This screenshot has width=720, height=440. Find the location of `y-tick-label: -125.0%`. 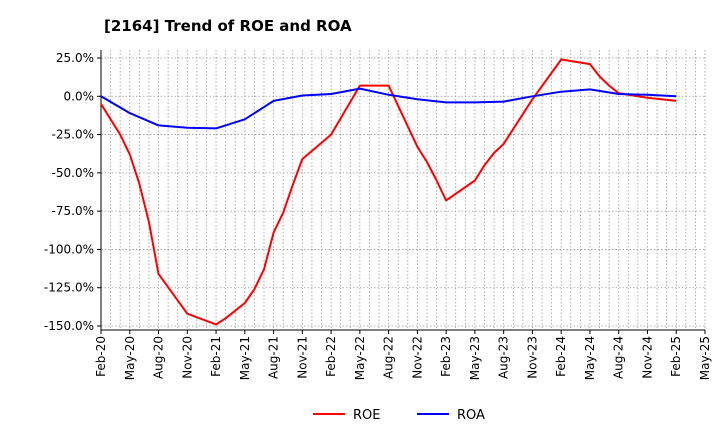

y-tick-label: -125.0% is located at coordinates (69, 288).